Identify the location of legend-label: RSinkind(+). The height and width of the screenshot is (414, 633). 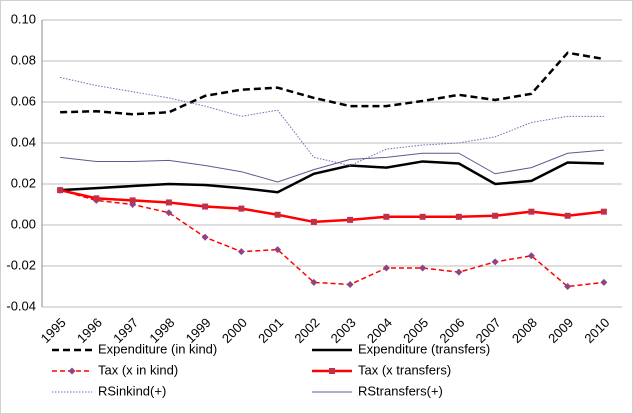
(132, 390).